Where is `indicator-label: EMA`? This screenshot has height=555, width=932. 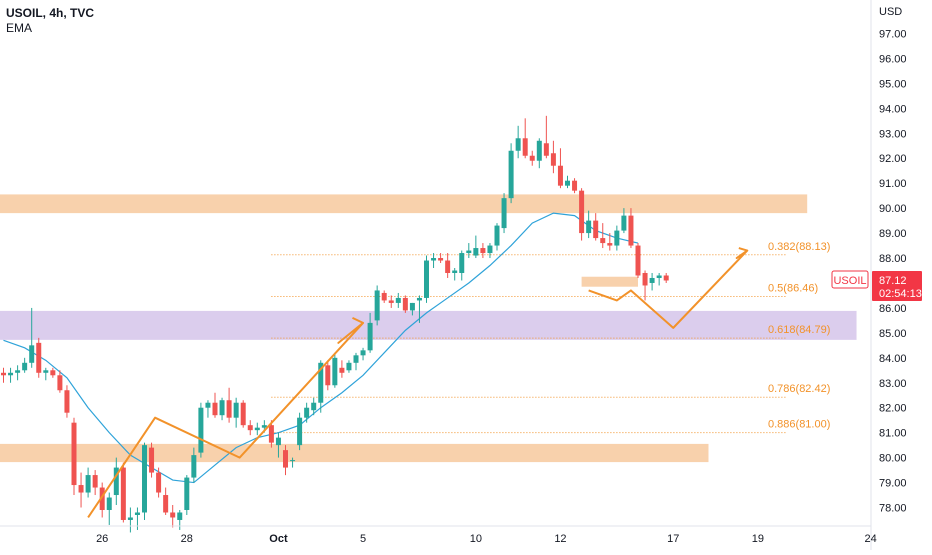 indicator-label: EMA is located at coordinates (19, 28).